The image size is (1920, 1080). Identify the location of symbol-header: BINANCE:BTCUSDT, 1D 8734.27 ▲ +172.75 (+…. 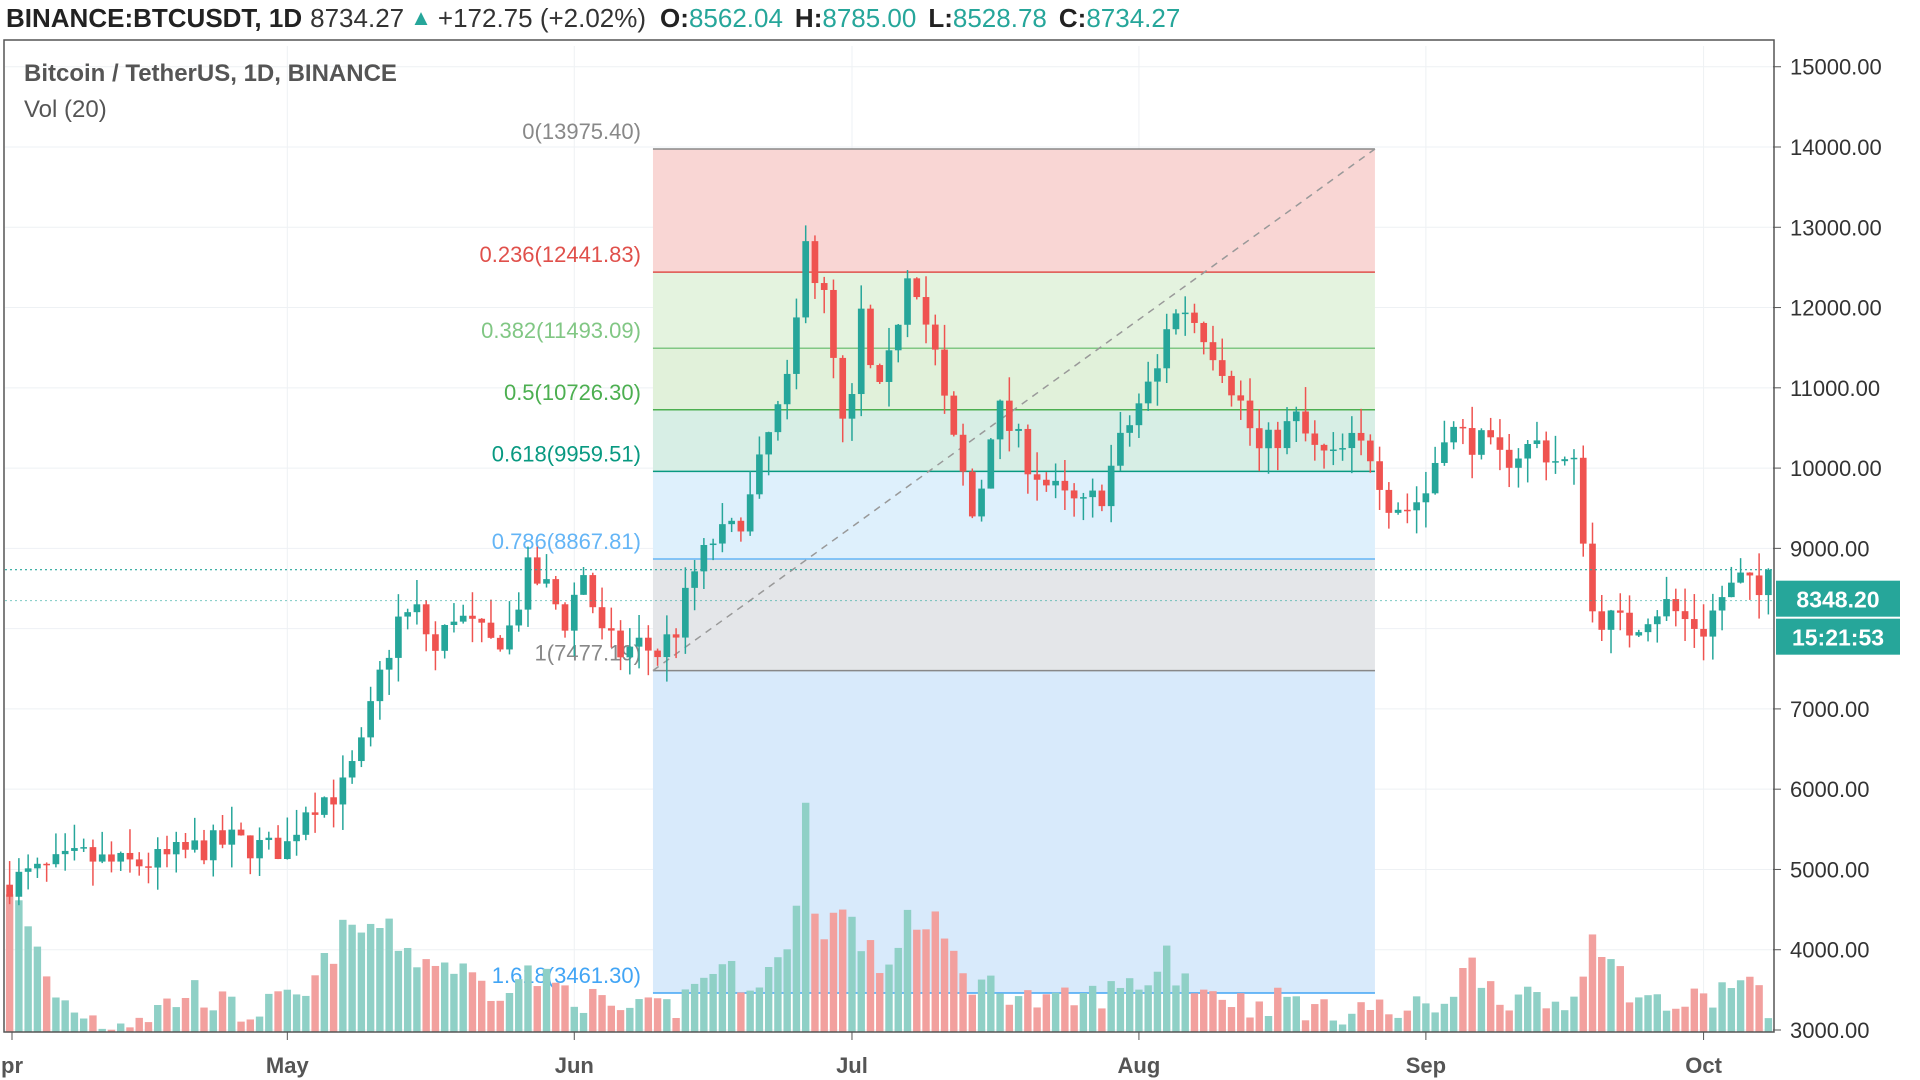
(960, 18).